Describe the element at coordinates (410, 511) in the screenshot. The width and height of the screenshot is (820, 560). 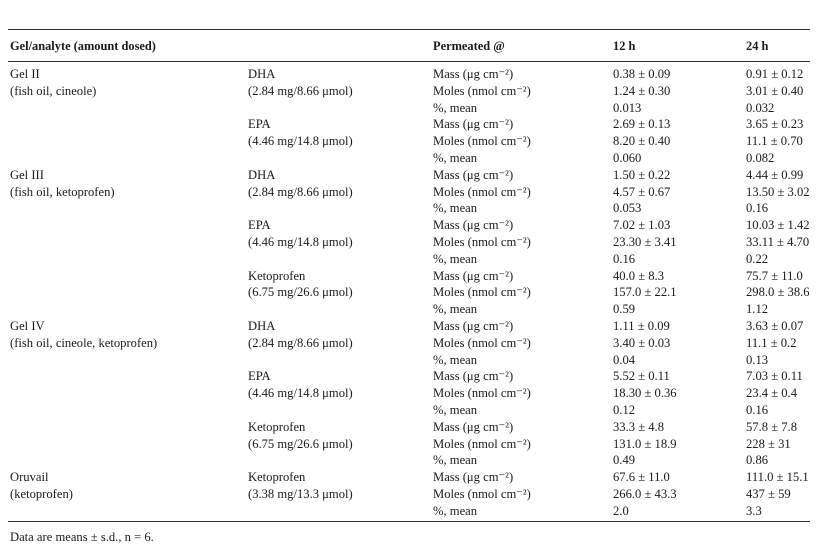
I see `table-row: %, mean 2.0 3.3` at that location.